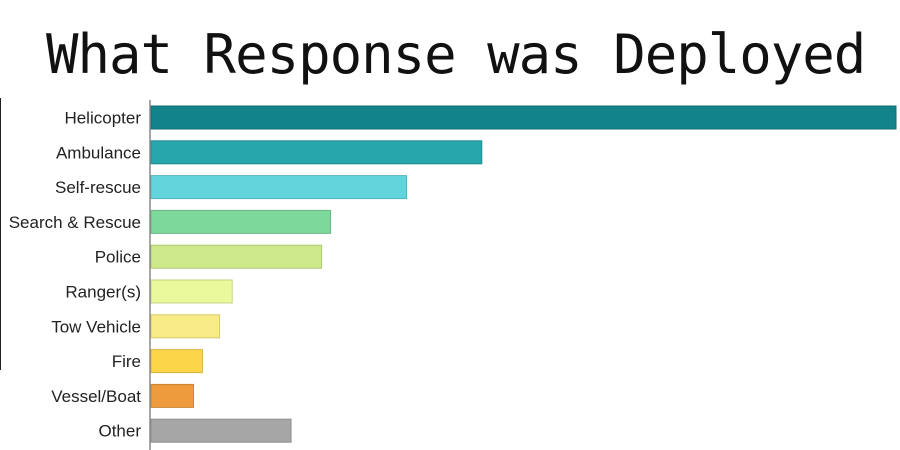 The height and width of the screenshot is (450, 900). I want to click on bar-police, so click(236, 256).